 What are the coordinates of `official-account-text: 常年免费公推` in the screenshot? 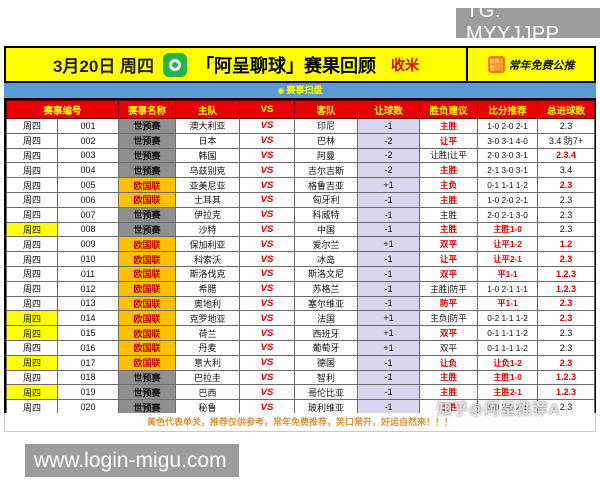 It's located at (541, 65).